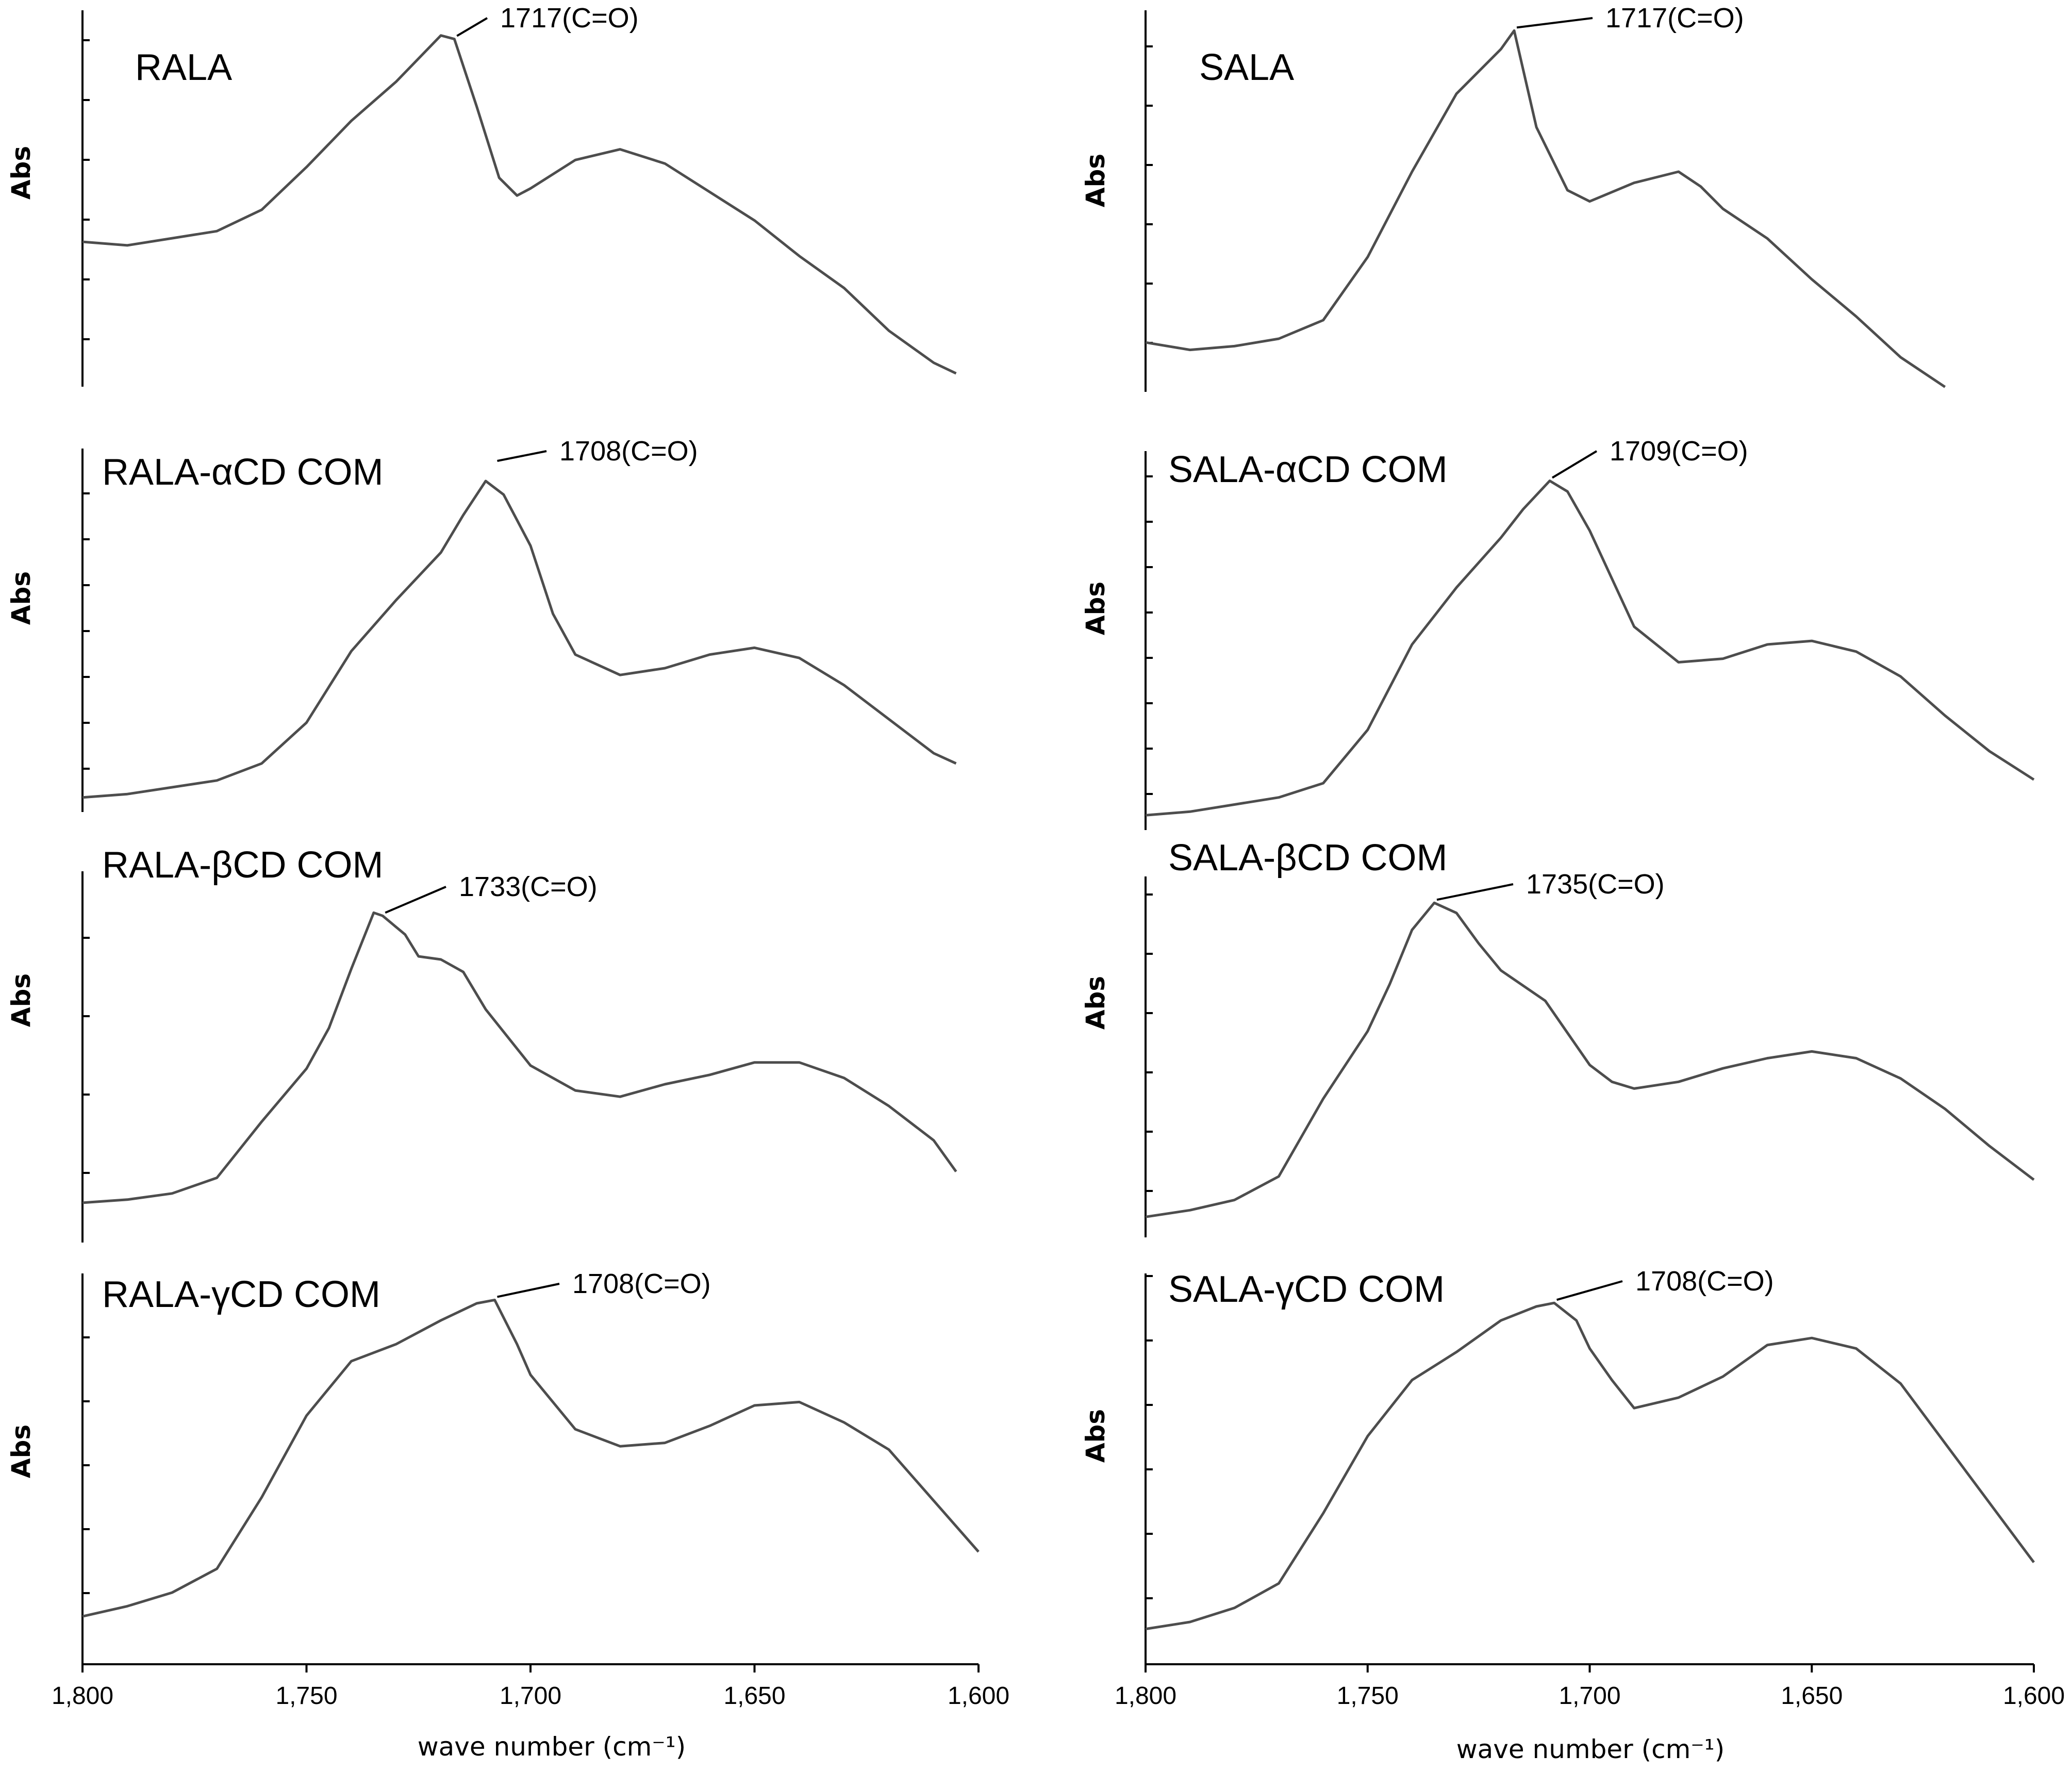 The width and height of the screenshot is (2072, 1772). I want to click on panel-rala-gamma-cd: RALA-γCD COM Abs 1708(C=O), so click(493, 1466).